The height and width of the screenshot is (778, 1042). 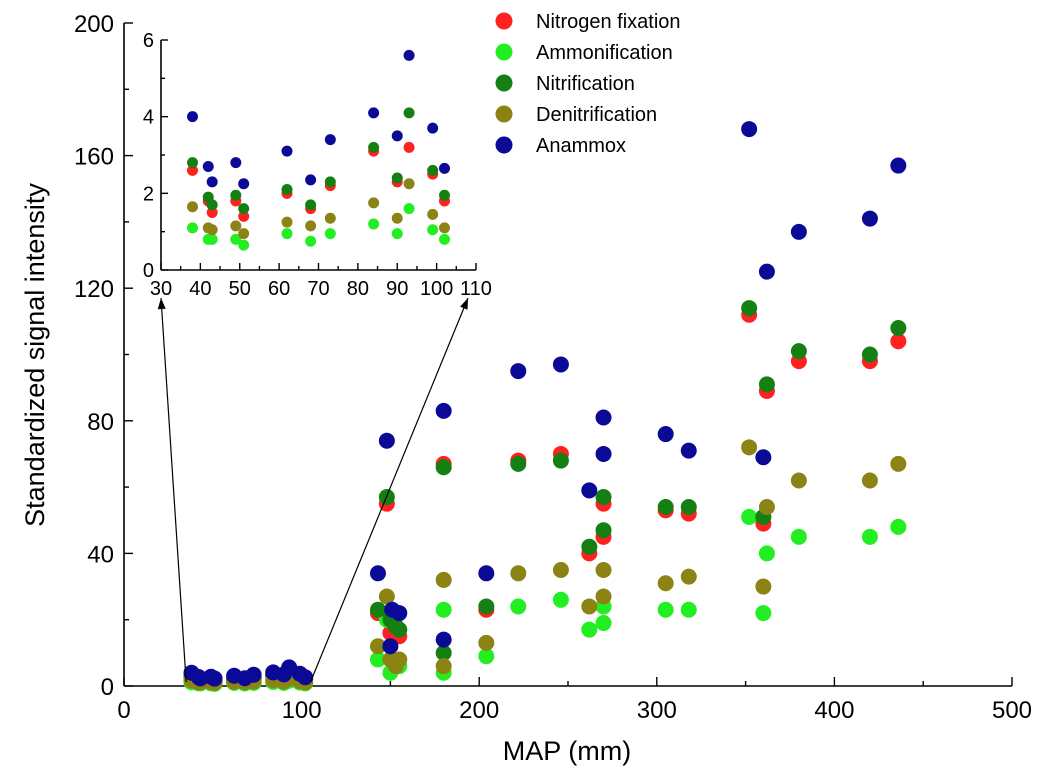 I want to click on legend-marker, so click(x=504, y=21).